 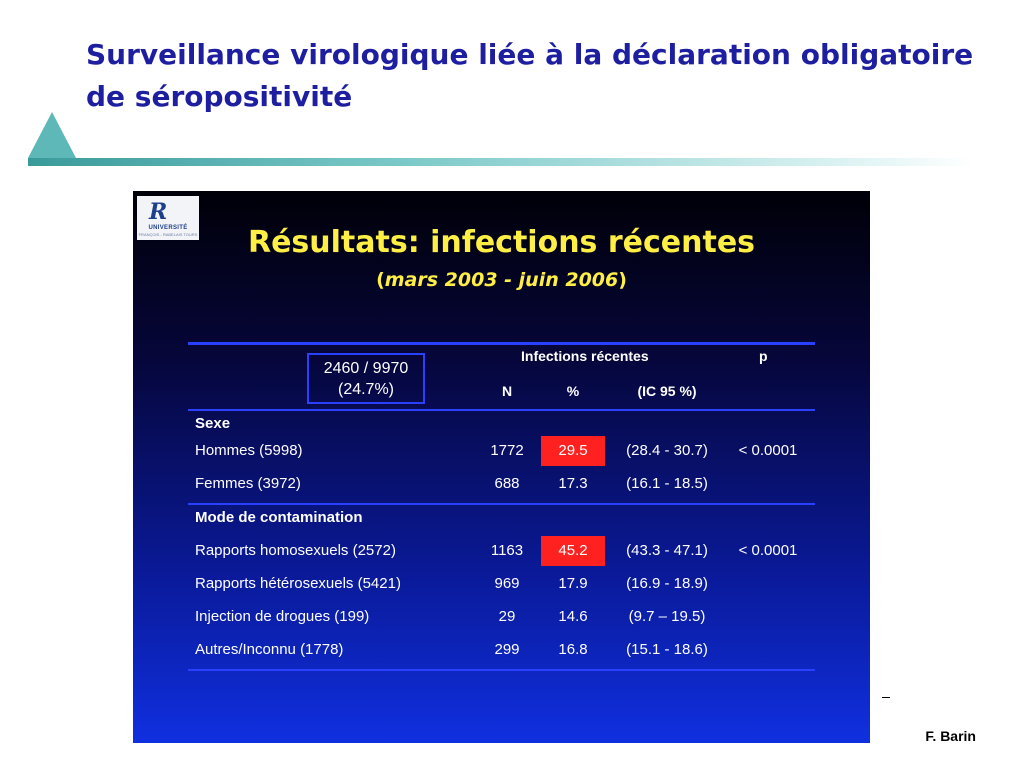 What do you see at coordinates (248, 483) in the screenshot?
I see `row-label: Femmes (3972)` at bounding box center [248, 483].